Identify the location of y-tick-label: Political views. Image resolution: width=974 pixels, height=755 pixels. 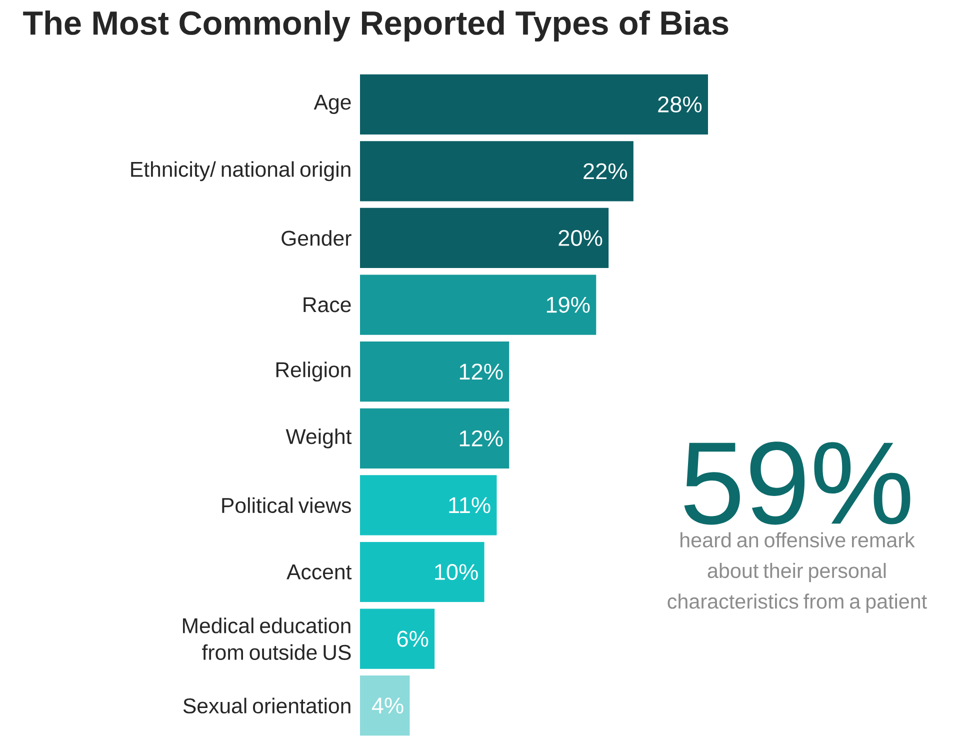
(286, 505).